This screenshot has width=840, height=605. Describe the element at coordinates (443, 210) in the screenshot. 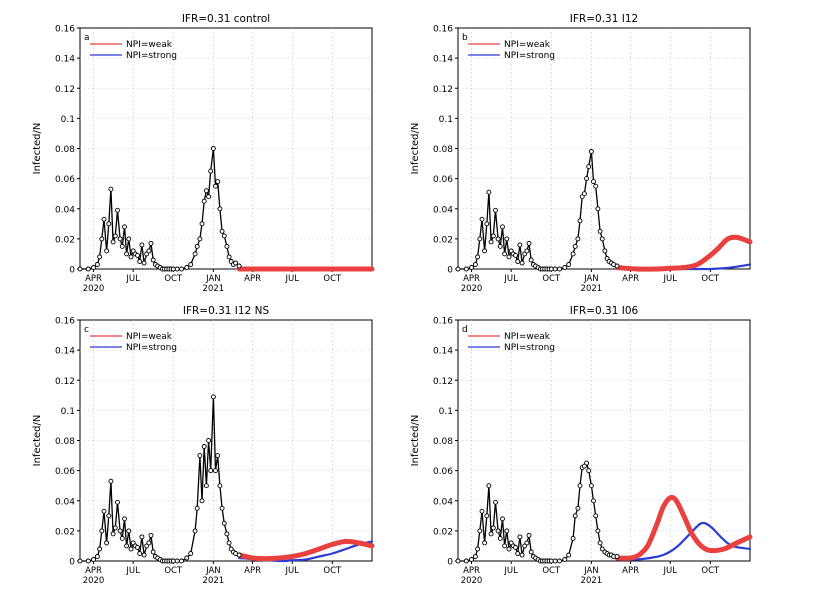

I see `y-tick-label: 0.04` at that location.